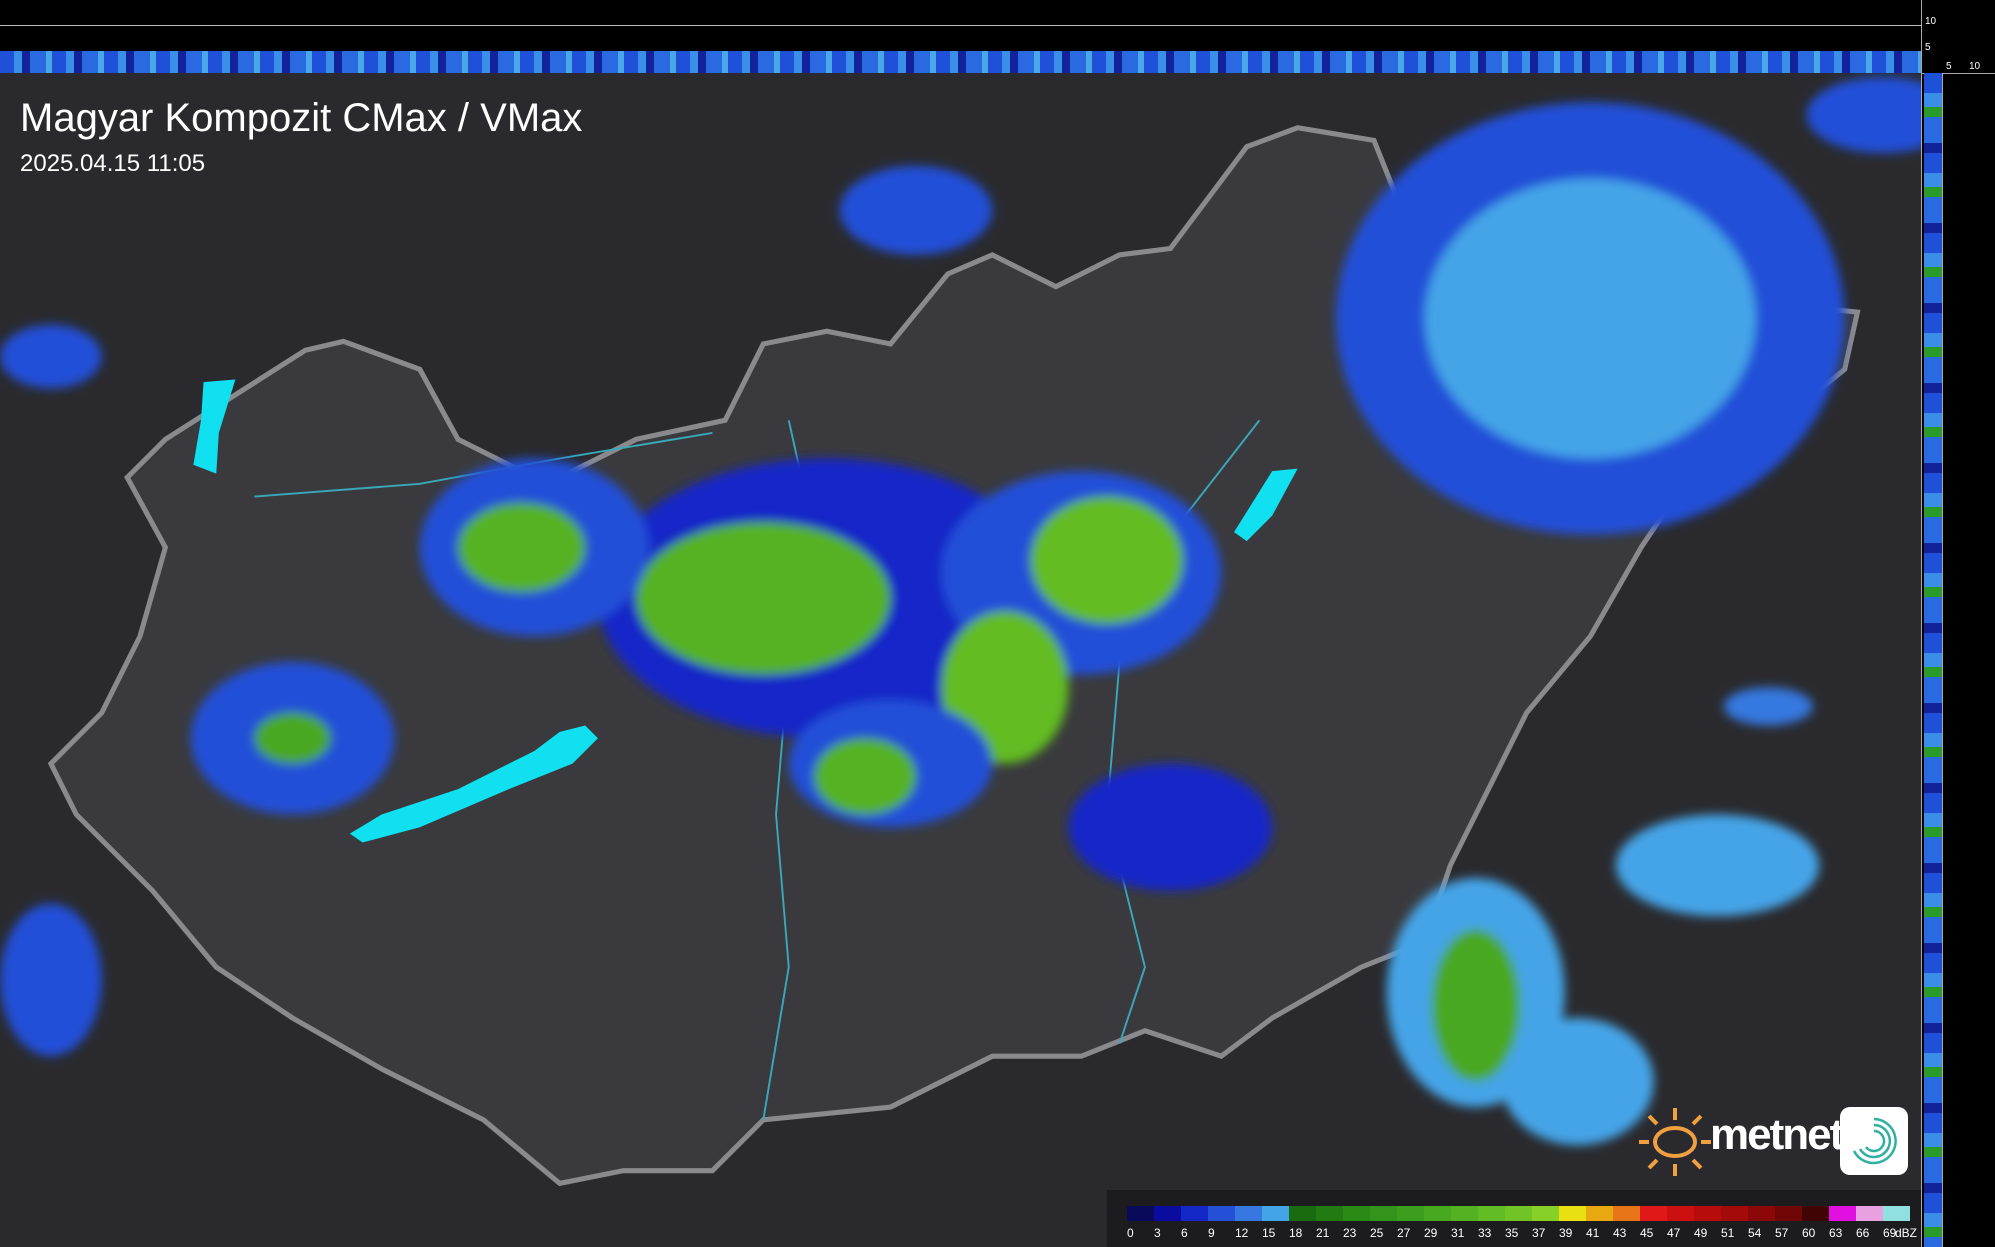  What do you see at coordinates (1863, 1233) in the screenshot?
I see `legend-label: 66` at bounding box center [1863, 1233].